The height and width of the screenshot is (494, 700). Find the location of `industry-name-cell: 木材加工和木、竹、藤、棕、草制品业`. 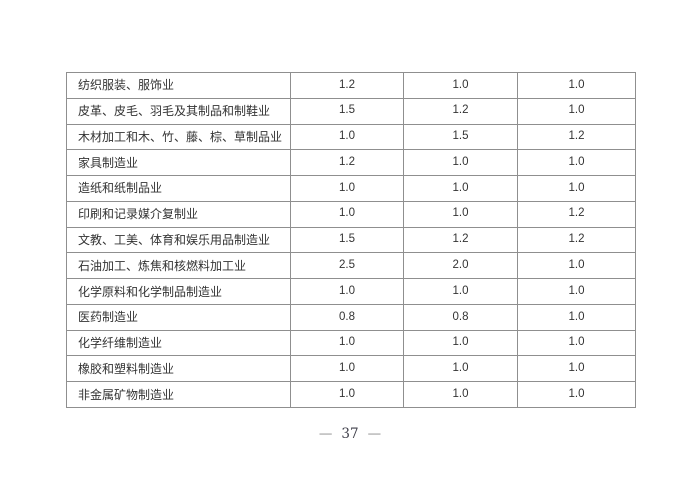

industry-name-cell: 木材加工和木、竹、藤、棕、草制品业 is located at coordinates (178, 137).